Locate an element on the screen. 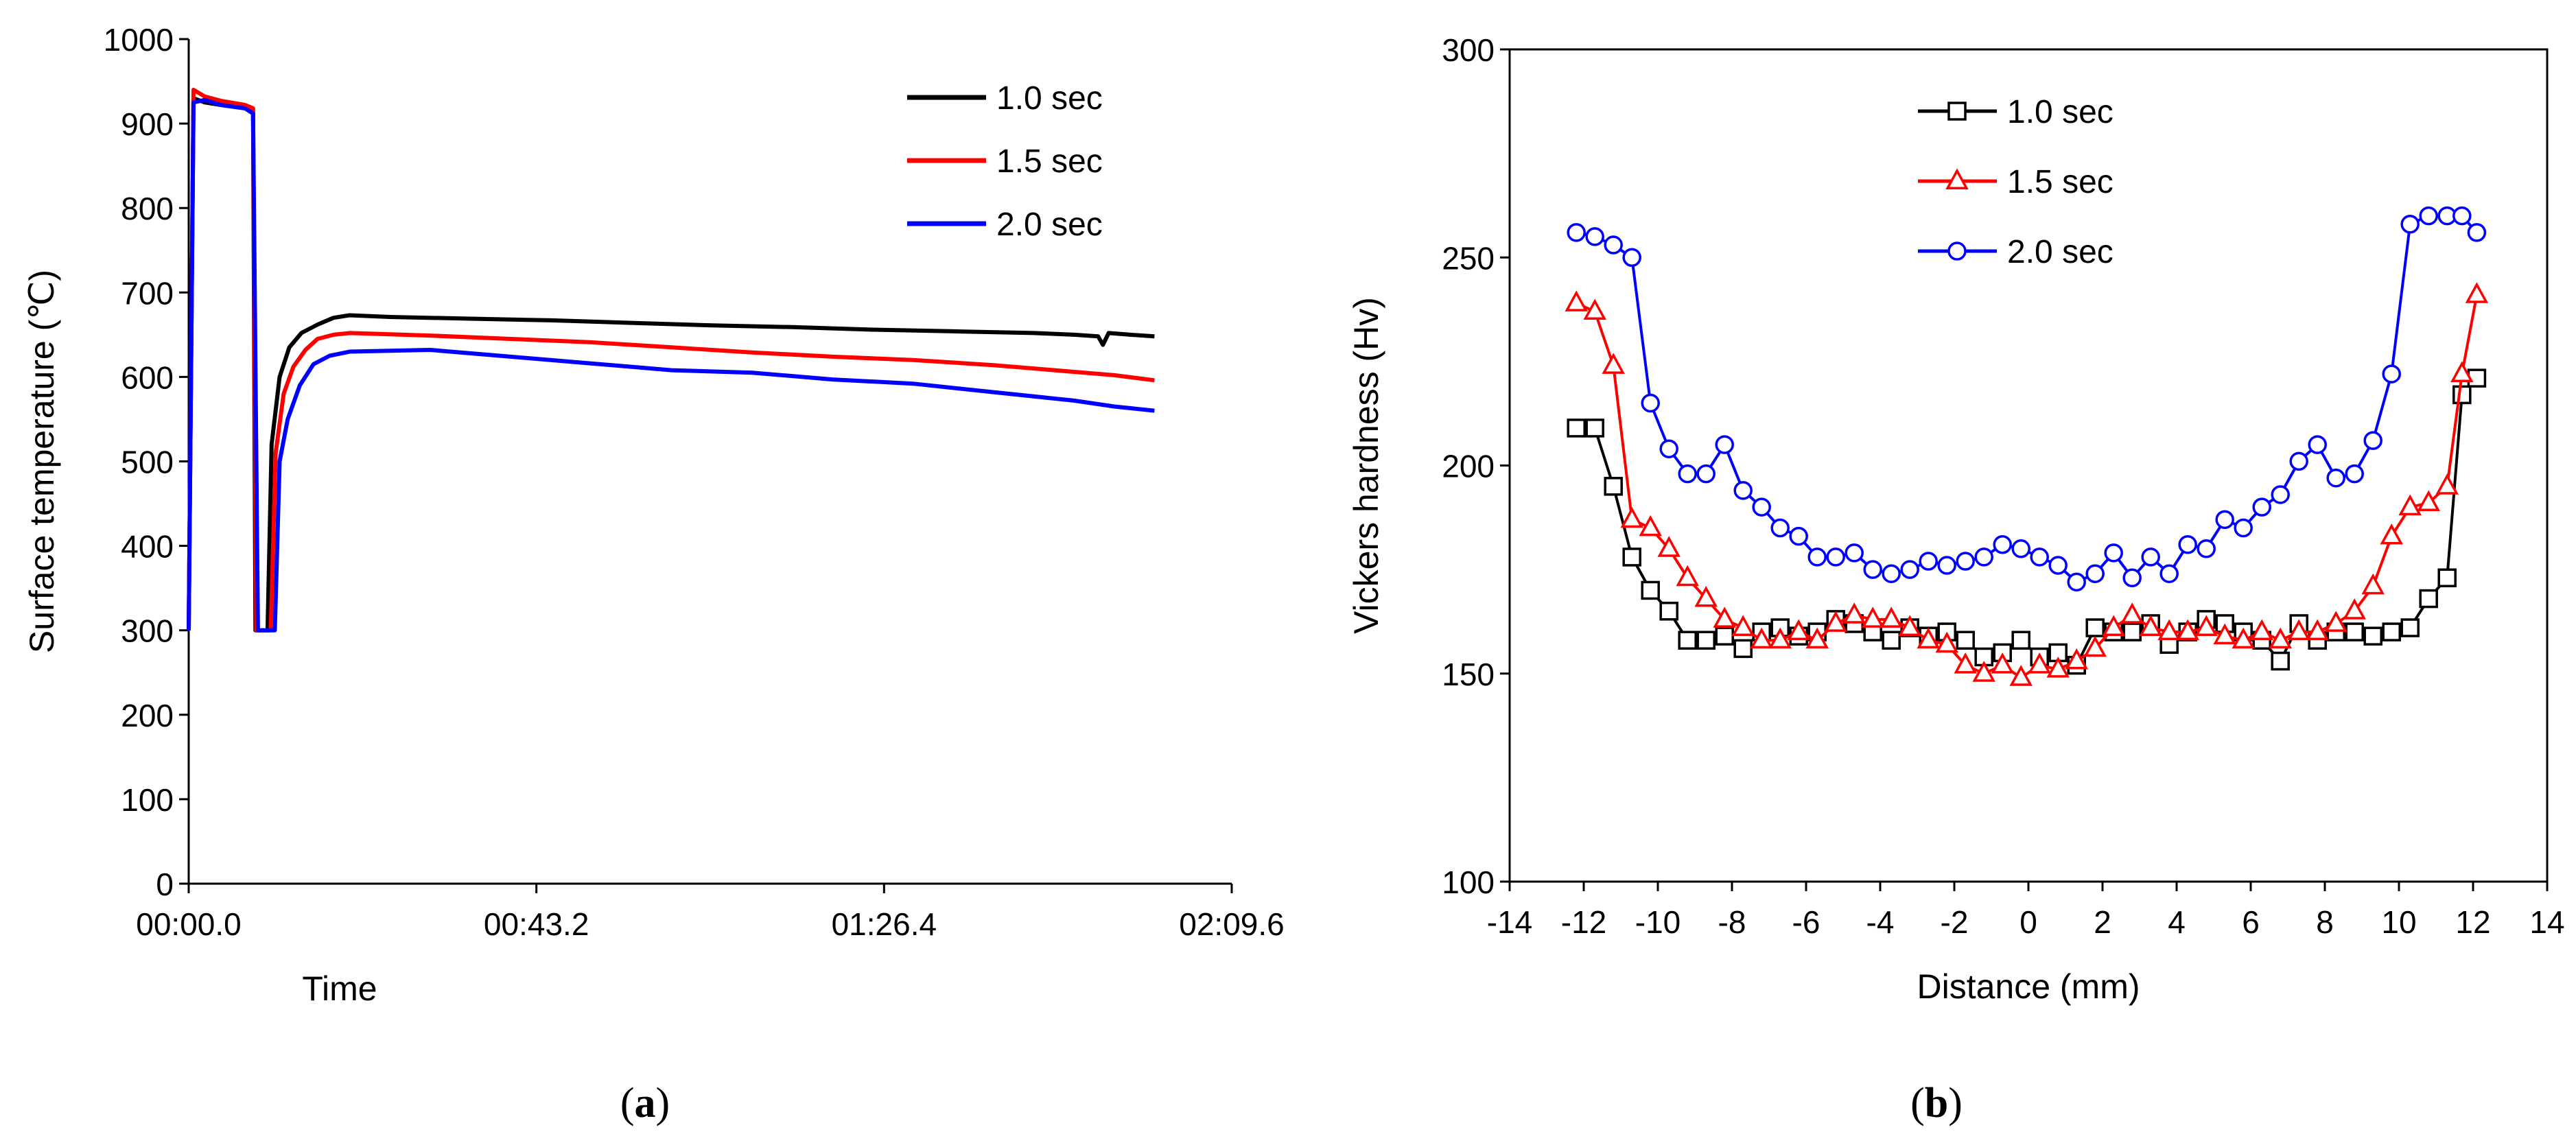 Image resolution: width=2576 pixels, height=1143 pixels. panel-caption: (a) is located at coordinates (645, 1104).